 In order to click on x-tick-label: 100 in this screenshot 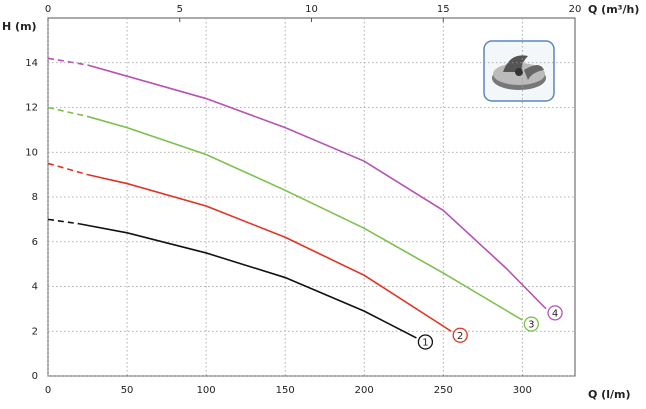, I will do `click(206, 390)`.